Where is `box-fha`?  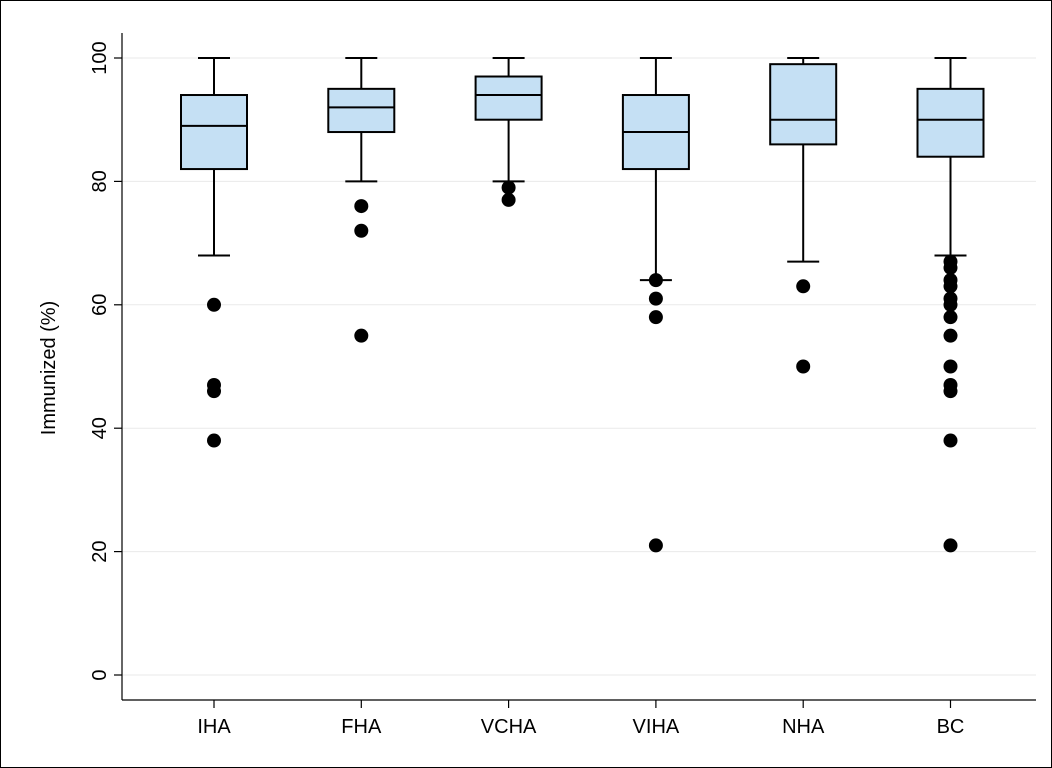
box-fha is located at coordinates (361, 200).